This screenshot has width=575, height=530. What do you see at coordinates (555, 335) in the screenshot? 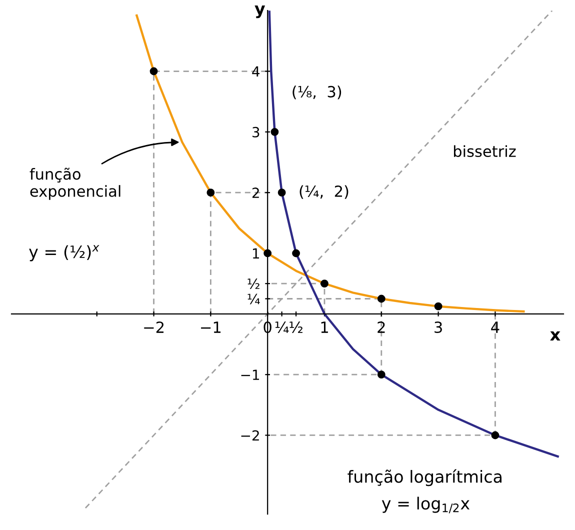
I see `x-axis-title: x` at bounding box center [555, 335].